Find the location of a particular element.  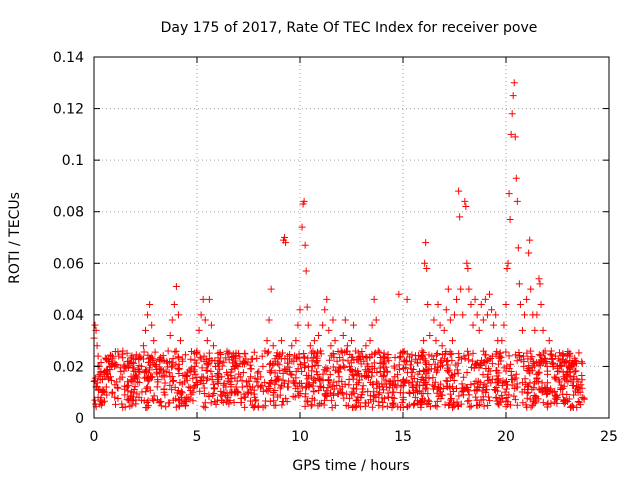

y-tick-label: 0.12 is located at coordinates (68, 110).